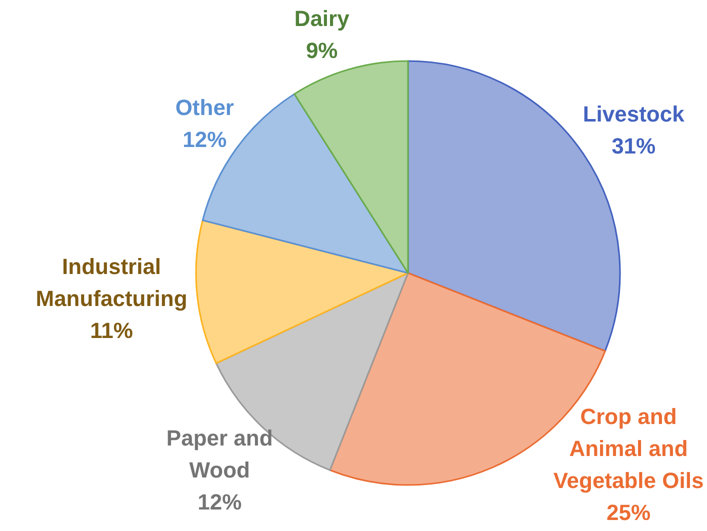  Describe the element at coordinates (219, 453) in the screenshot. I see `slice-label: Paper and Wood` at that location.